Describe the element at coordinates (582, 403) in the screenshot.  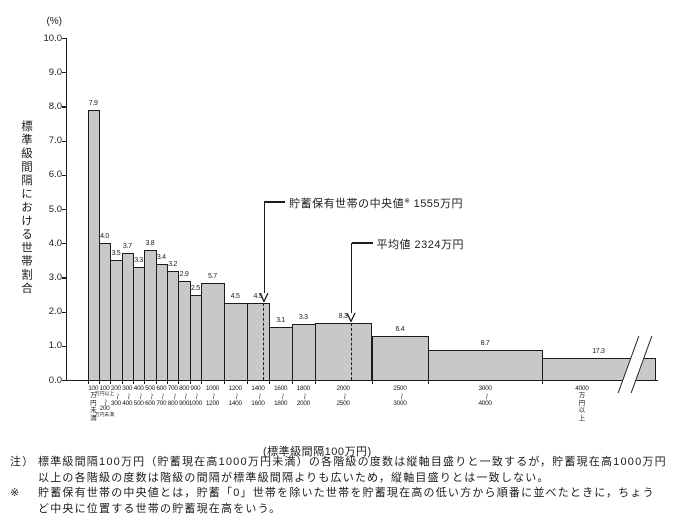
I see `x-bin-label: 4000 万円以上` at that location.